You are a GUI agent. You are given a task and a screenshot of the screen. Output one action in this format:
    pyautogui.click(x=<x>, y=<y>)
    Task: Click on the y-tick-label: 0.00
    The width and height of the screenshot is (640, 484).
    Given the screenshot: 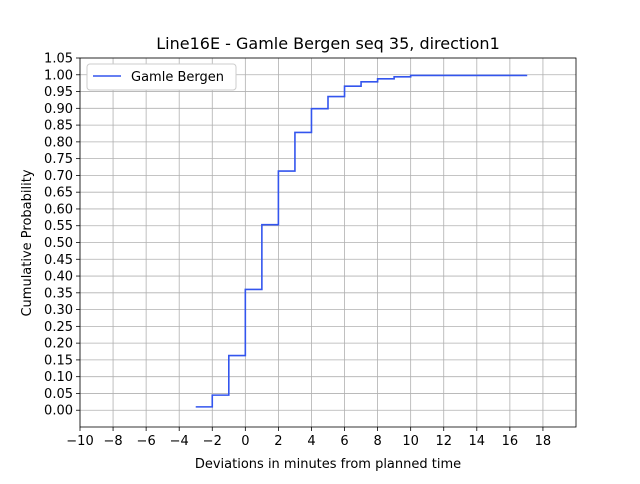 What is the action you would take?
    pyautogui.click(x=58, y=411)
    